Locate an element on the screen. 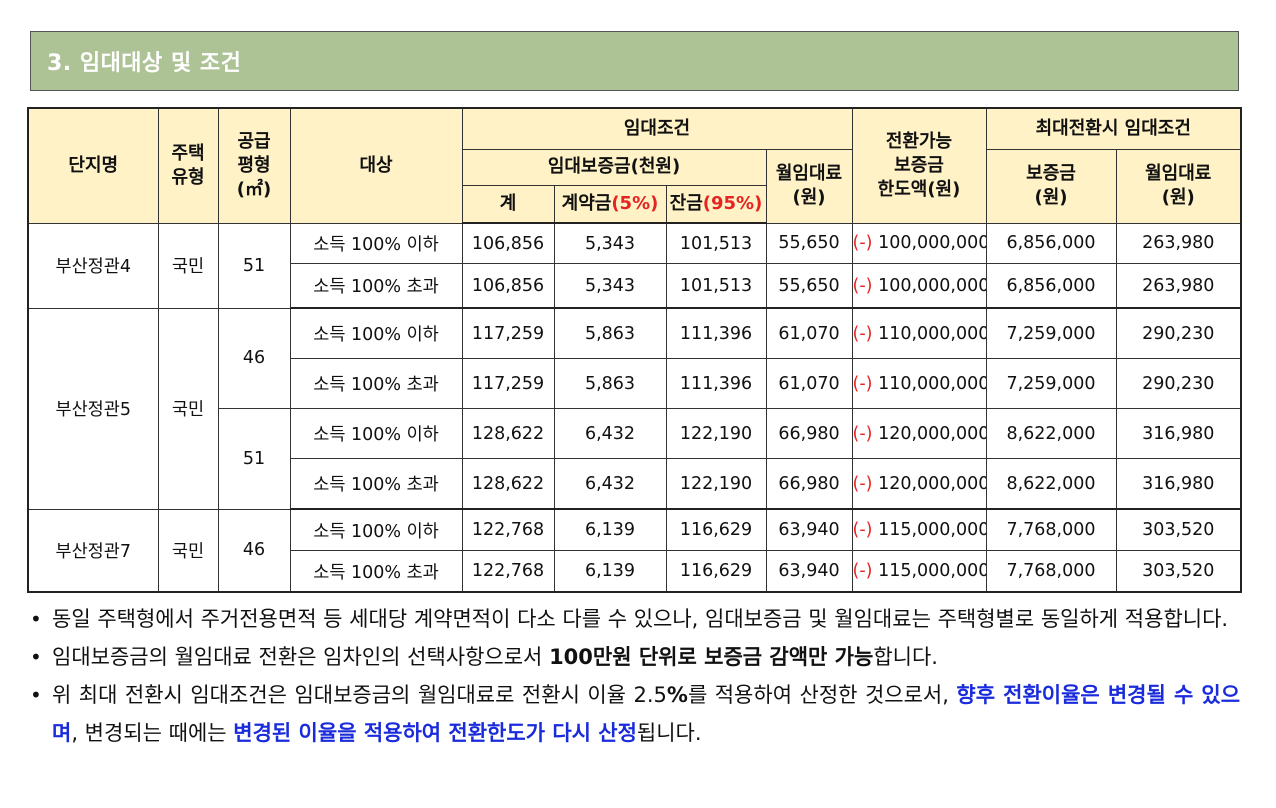 The image size is (1276, 808). note-text: 임대보증금의 월임대료 전환은 임차인의 선택사항으로서 is located at coordinates (301, 657).